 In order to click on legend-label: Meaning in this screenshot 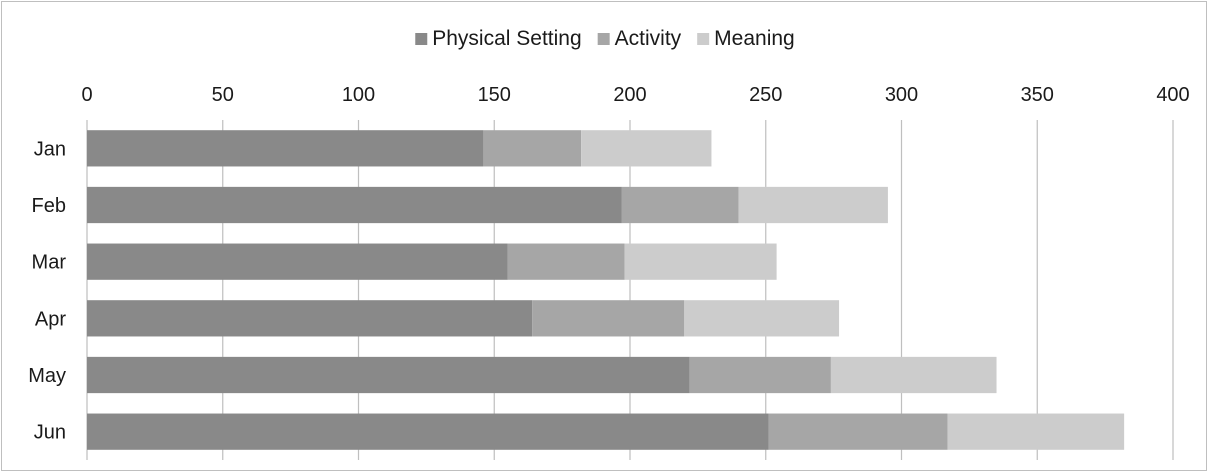, I will do `click(754, 38)`.